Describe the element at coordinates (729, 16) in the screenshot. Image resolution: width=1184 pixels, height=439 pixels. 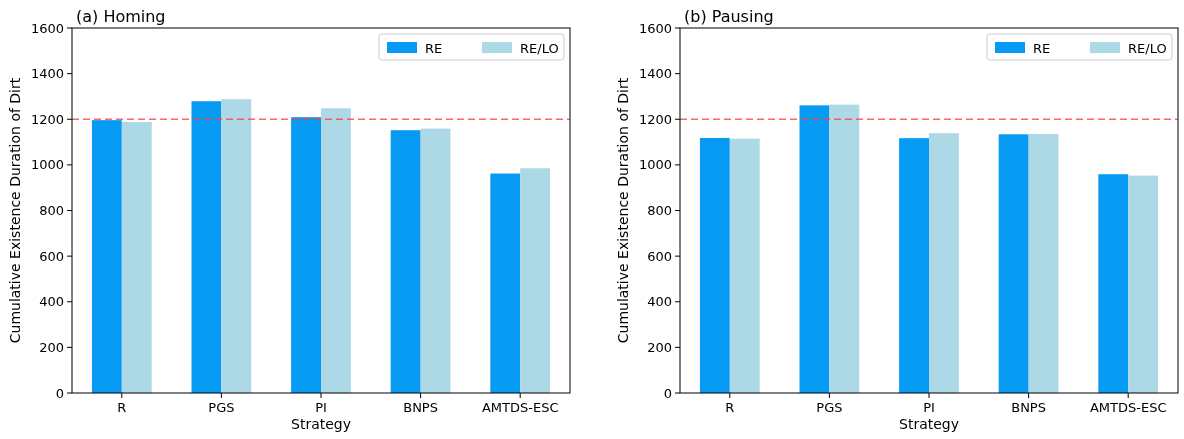
I see `chart-title: (b) Pausing` at that location.